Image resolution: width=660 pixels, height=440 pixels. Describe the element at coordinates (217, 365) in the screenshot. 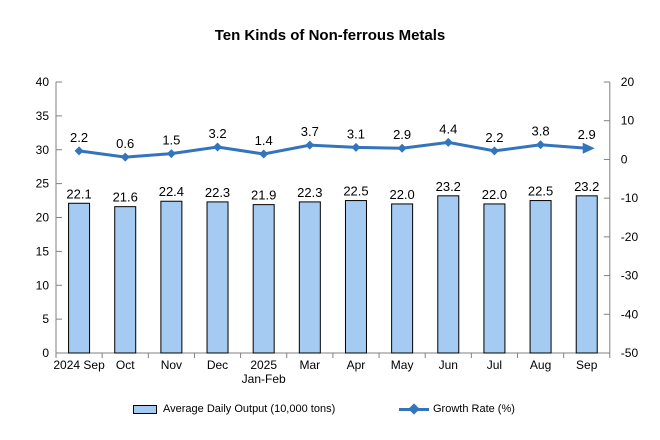

I see `x-axis-category-label: Dec` at that location.